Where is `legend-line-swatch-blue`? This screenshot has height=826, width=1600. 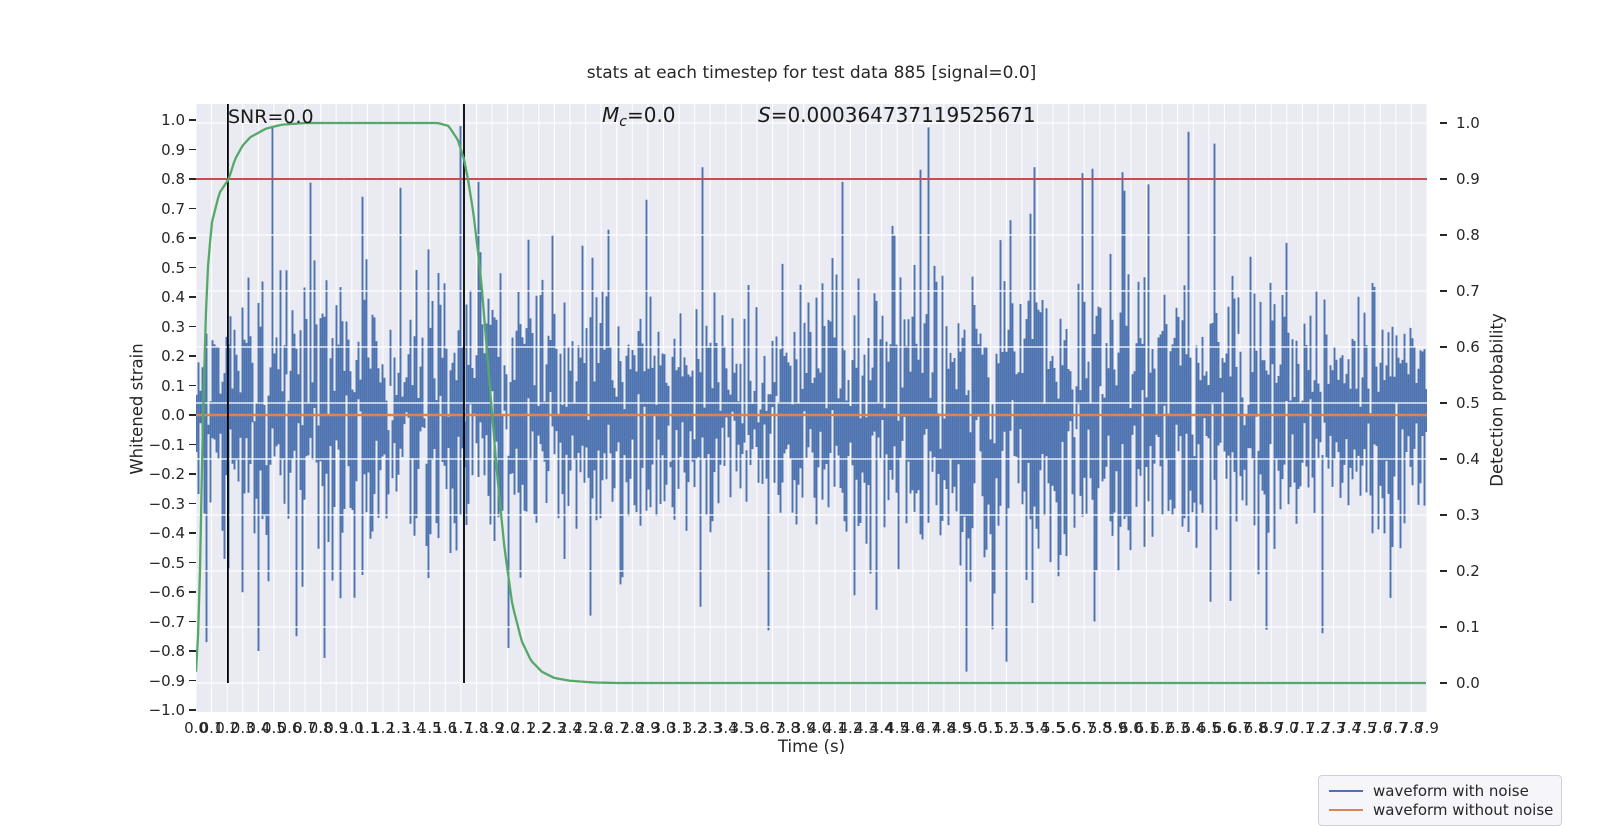
legend-line-swatch-blue is located at coordinates (1346, 790).